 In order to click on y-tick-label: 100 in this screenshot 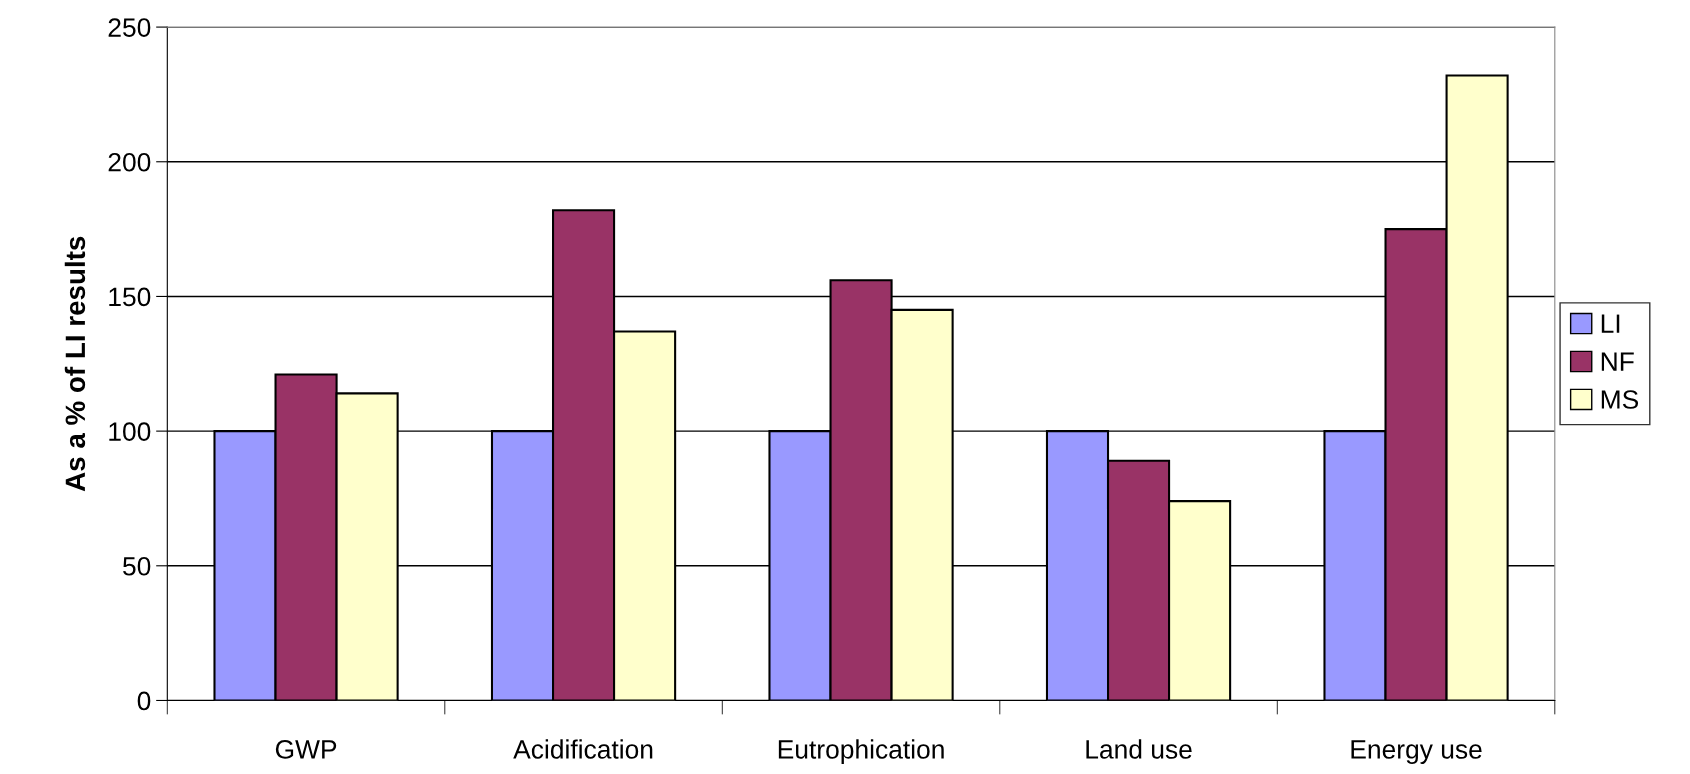, I will do `click(130, 431)`.